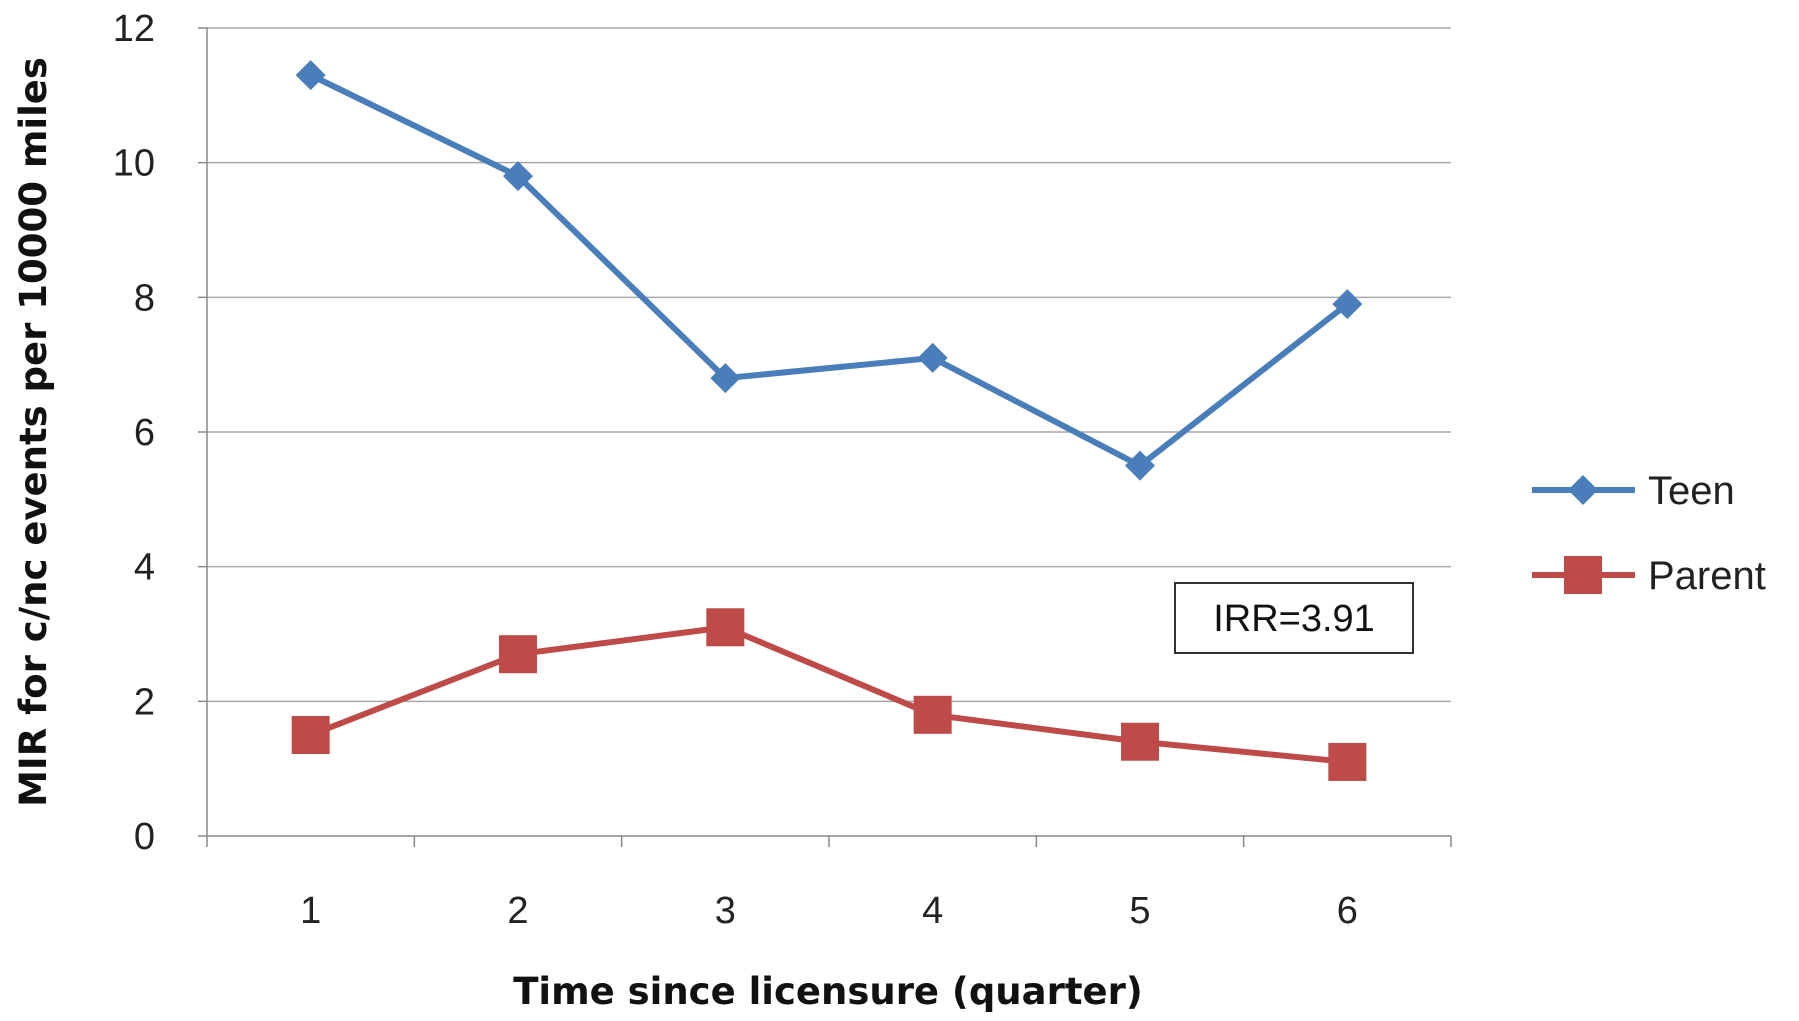  What do you see at coordinates (1633, 491) in the screenshot?
I see `legend-item-teen: Teen` at bounding box center [1633, 491].